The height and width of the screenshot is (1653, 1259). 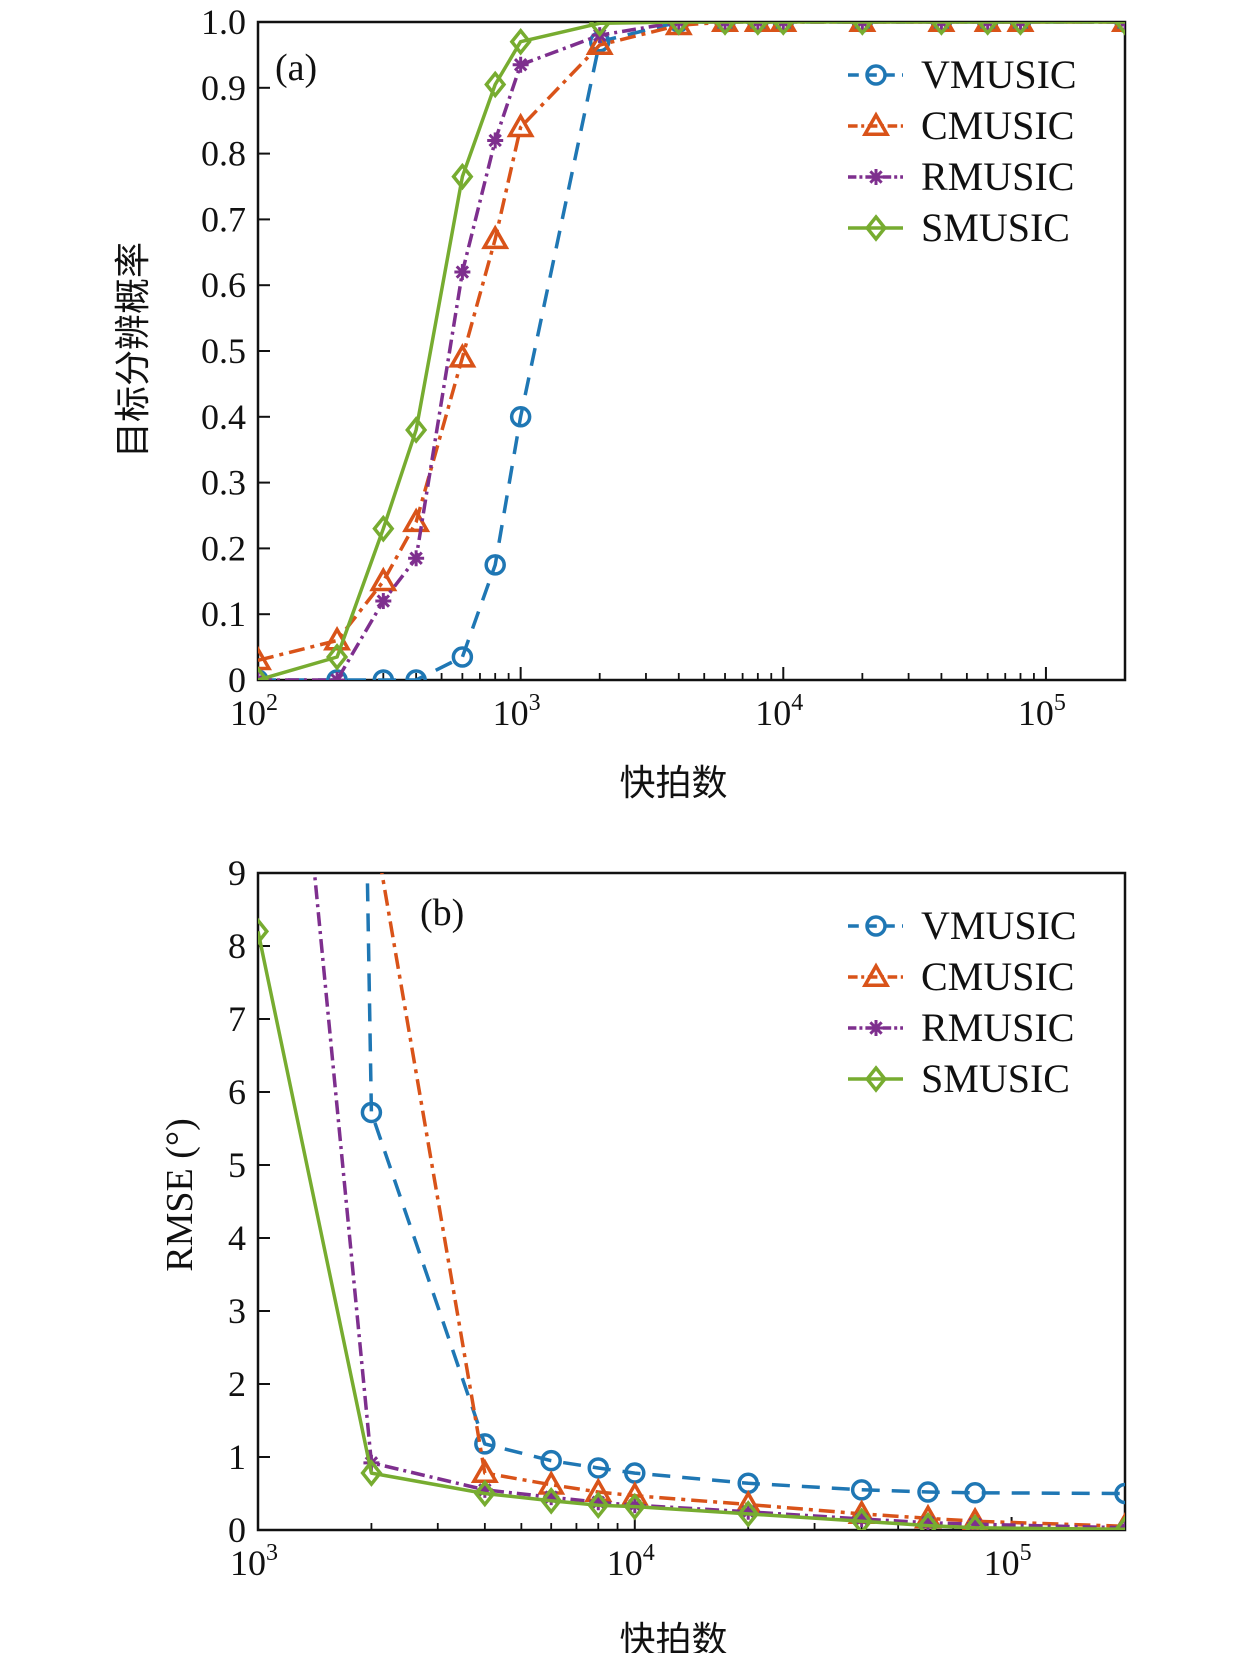 I want to click on y-tick-label: 0.6, so click(x=223, y=285).